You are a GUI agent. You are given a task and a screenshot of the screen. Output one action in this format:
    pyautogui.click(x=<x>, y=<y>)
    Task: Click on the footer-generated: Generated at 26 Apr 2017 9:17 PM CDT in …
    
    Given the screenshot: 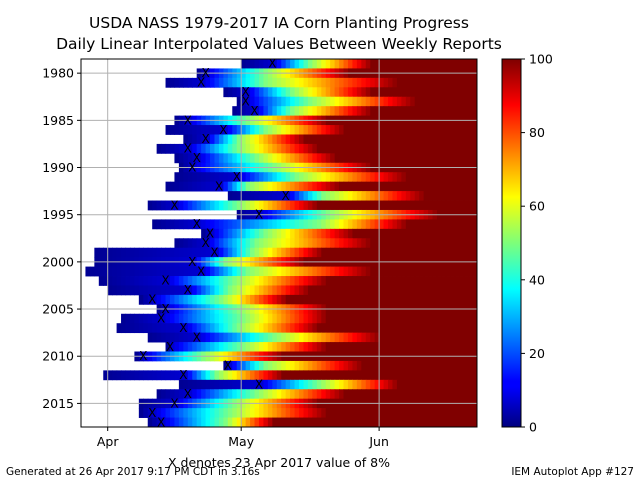 What is the action you would take?
    pyautogui.click(x=133, y=472)
    